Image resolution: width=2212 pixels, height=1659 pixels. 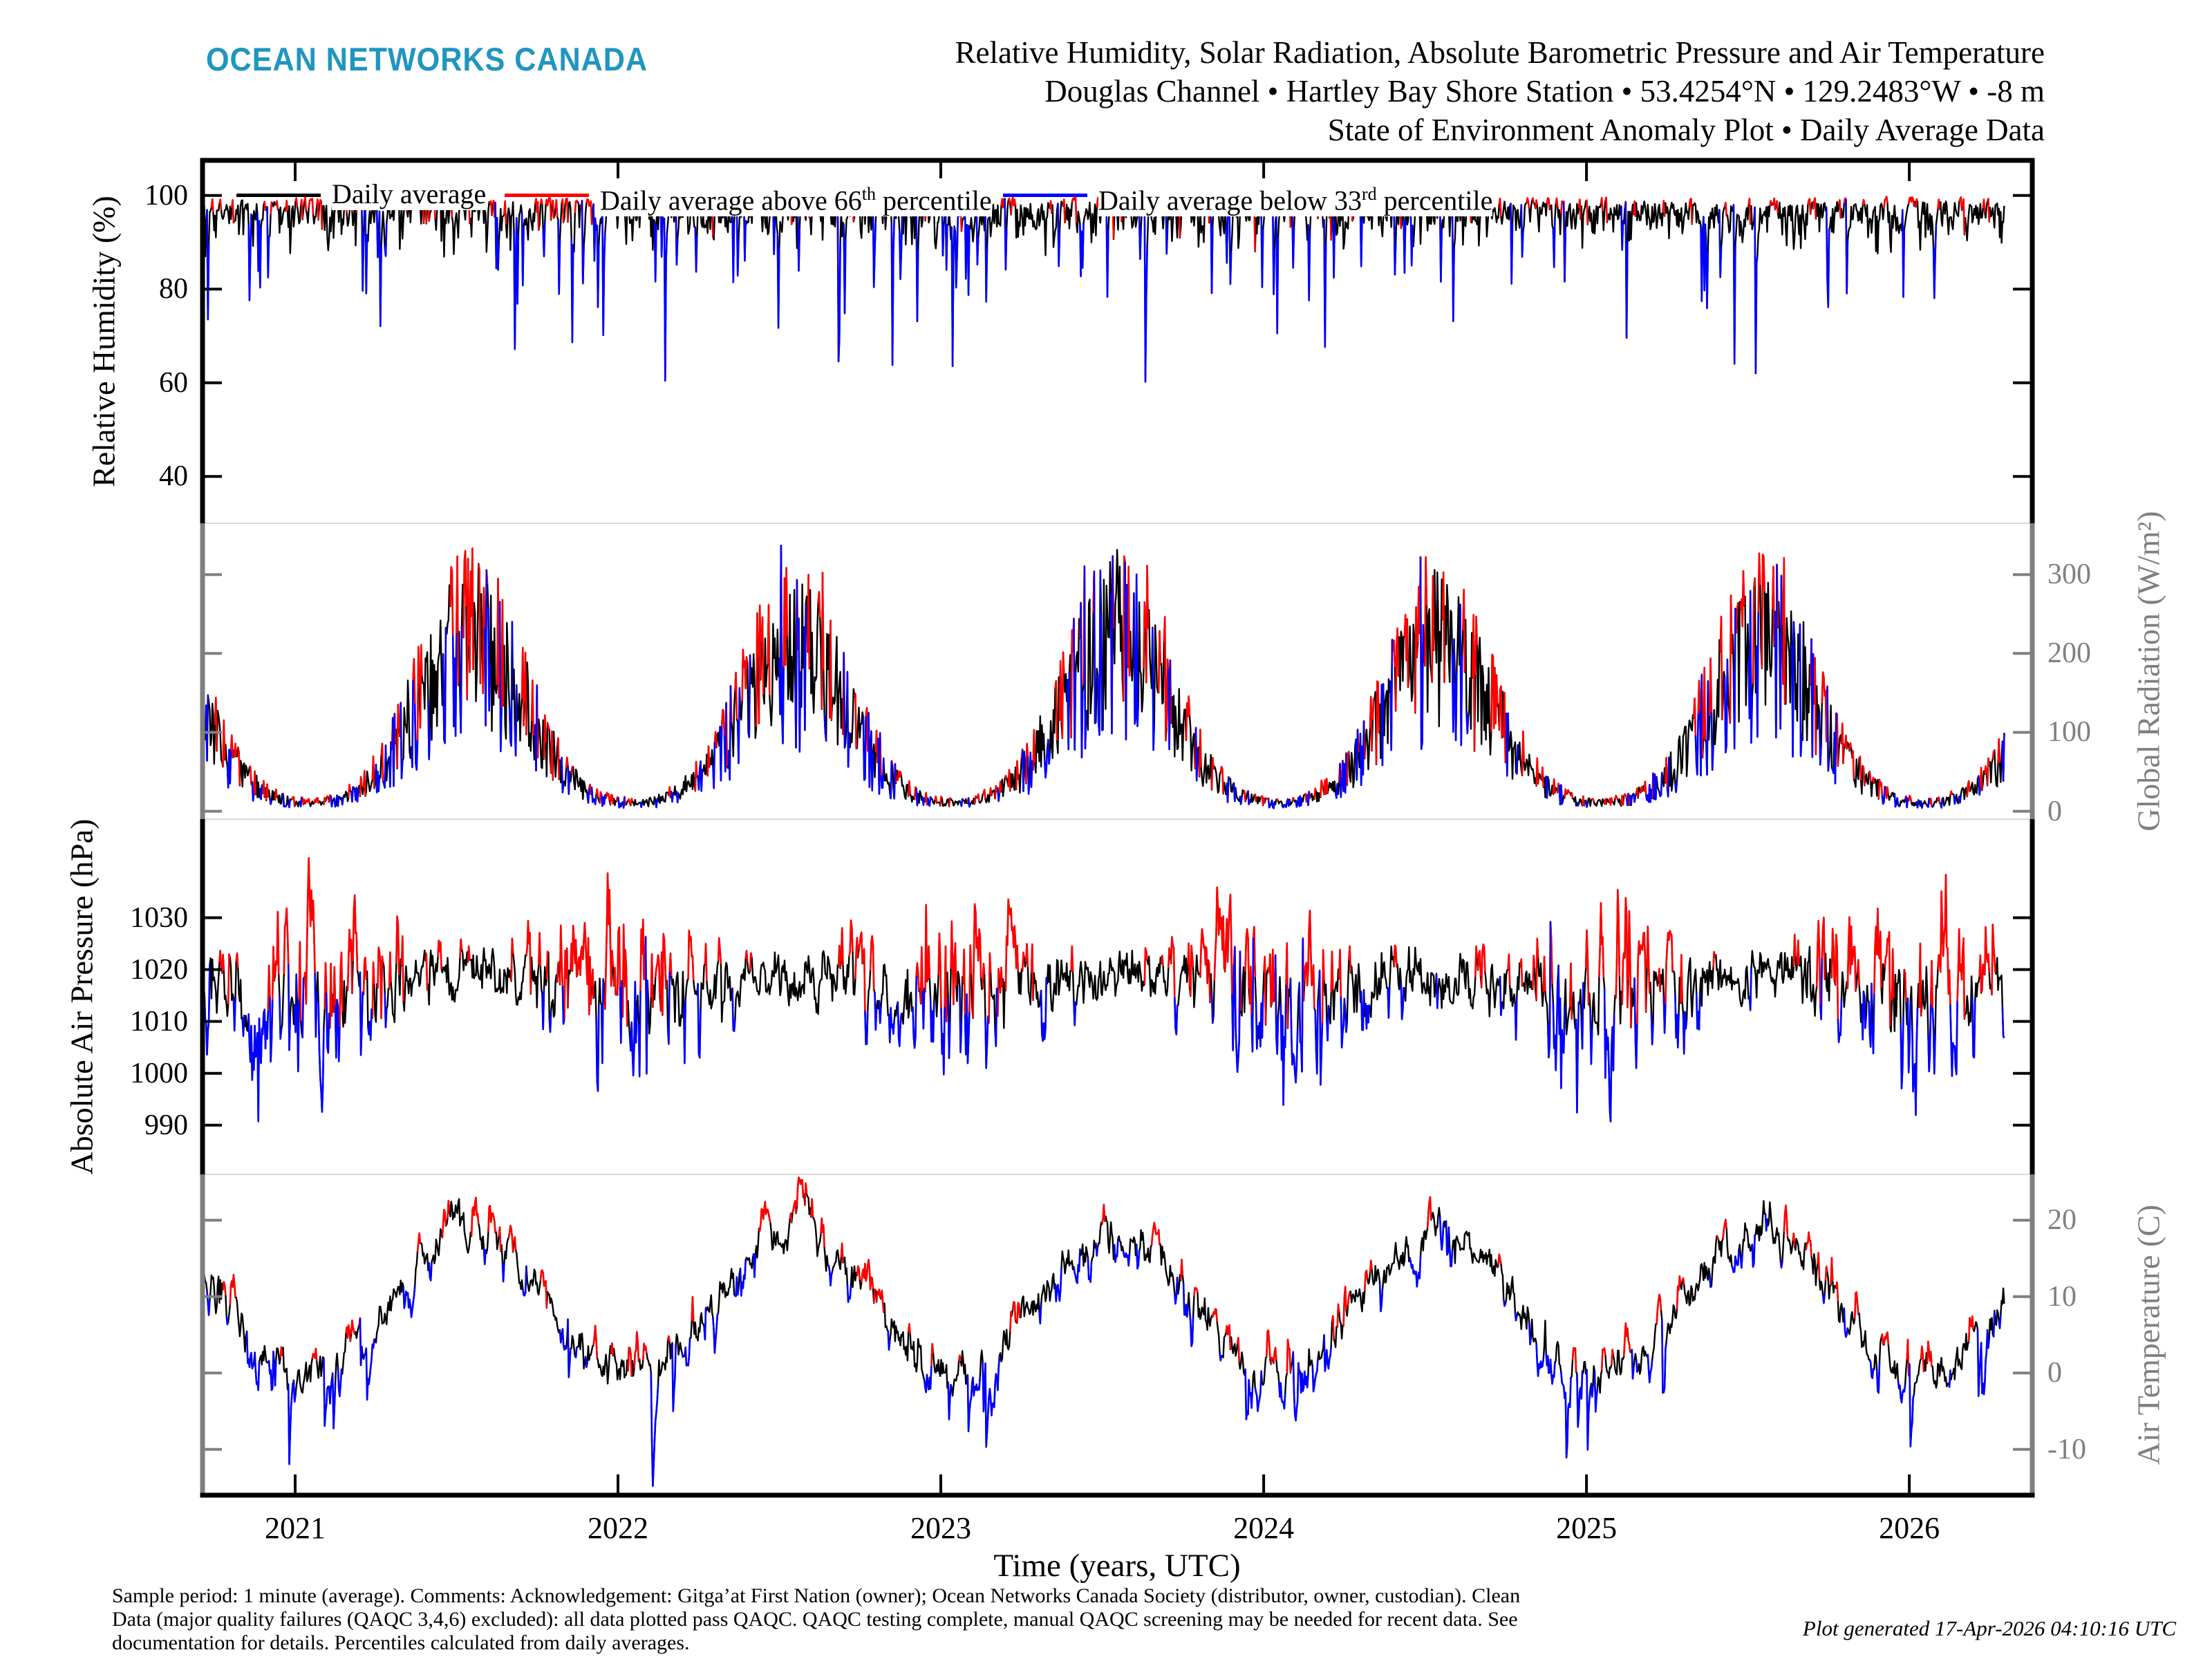 What do you see at coordinates (868, 194) in the screenshot?
I see `legend-label-sup-1: th` at bounding box center [868, 194].